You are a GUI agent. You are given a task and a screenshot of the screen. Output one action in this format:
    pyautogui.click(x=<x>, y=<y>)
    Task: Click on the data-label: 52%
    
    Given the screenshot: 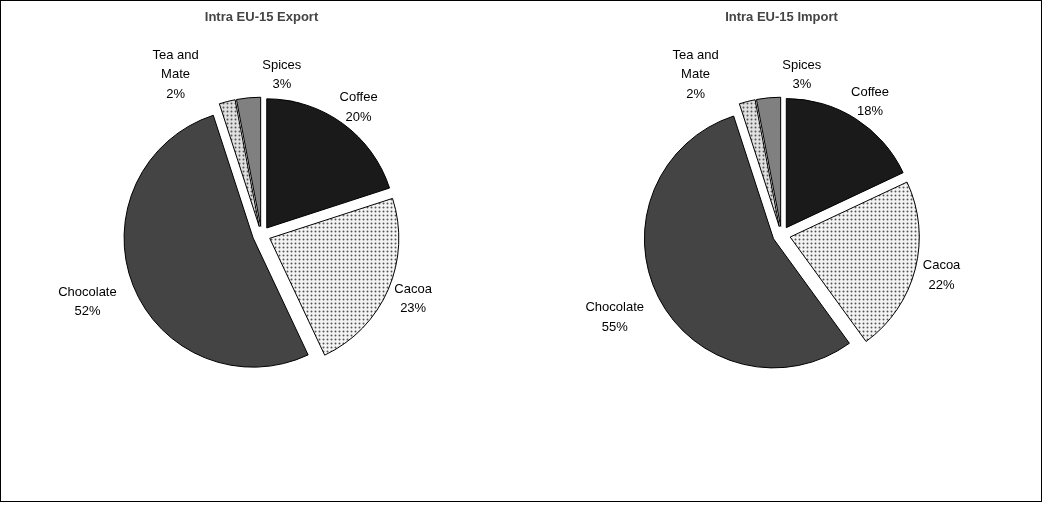 What is the action you would take?
    pyautogui.click(x=87, y=311)
    